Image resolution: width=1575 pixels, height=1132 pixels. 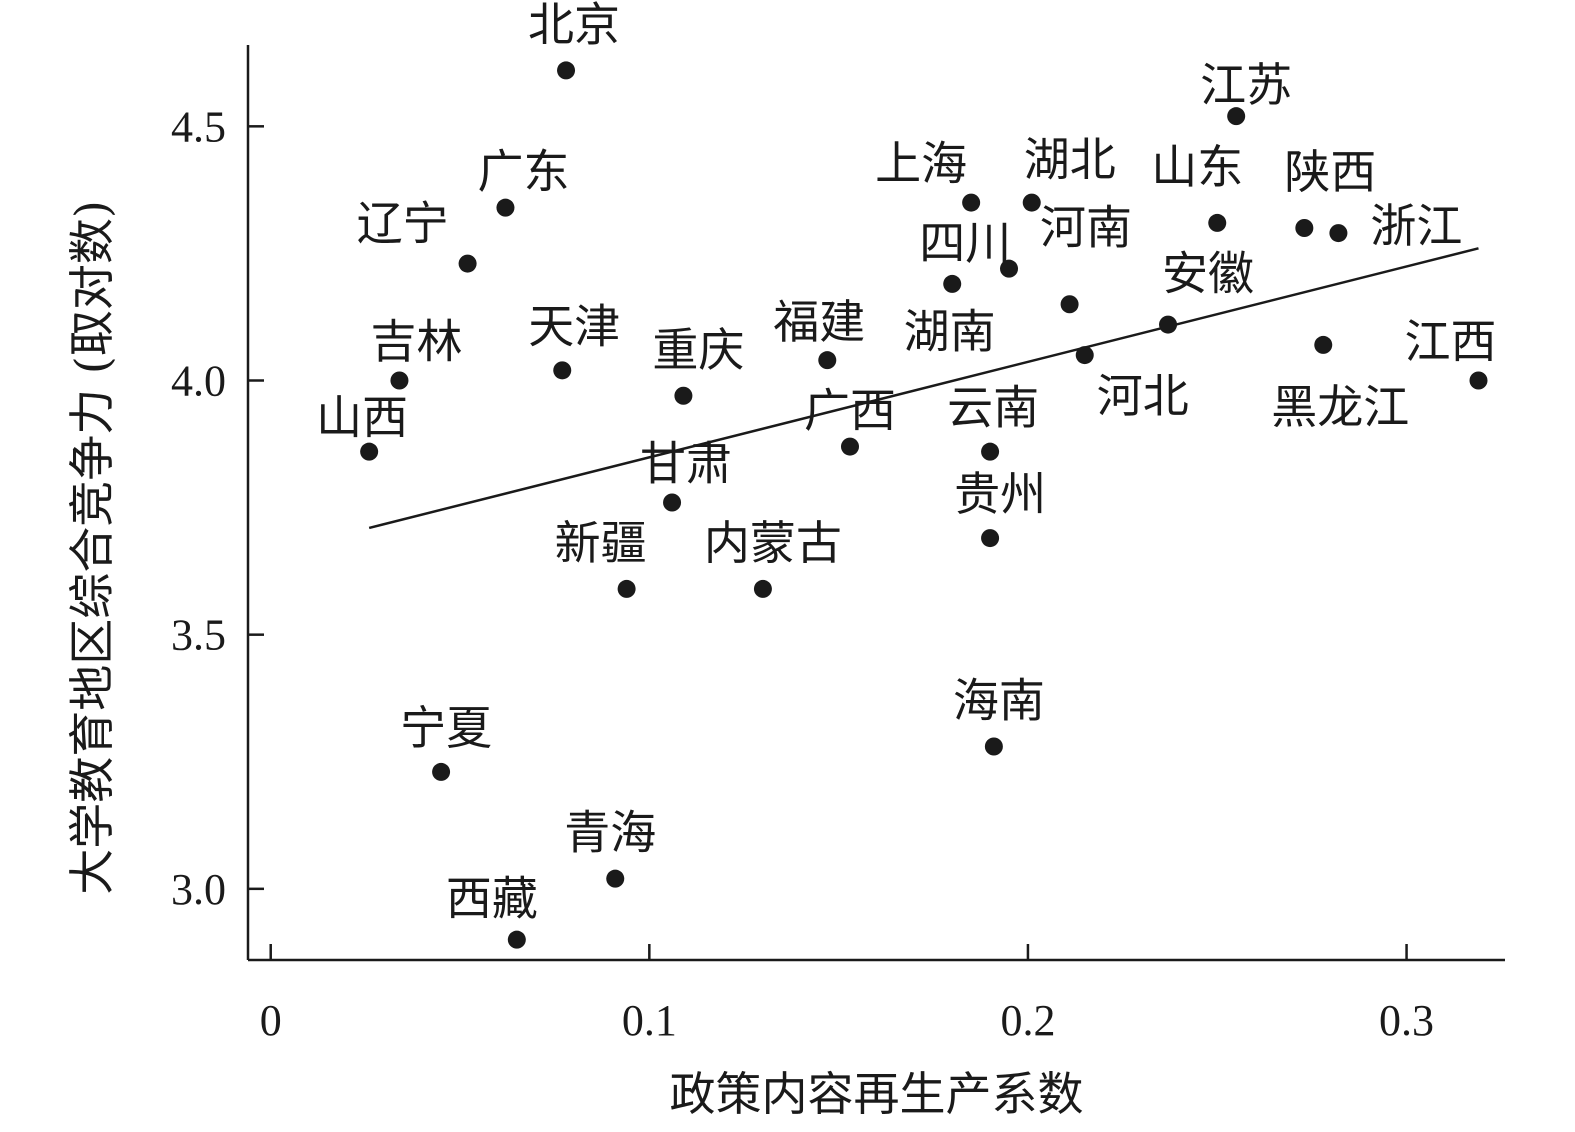 What do you see at coordinates (362, 418) in the screenshot?
I see `point-label: 山西` at bounding box center [362, 418].